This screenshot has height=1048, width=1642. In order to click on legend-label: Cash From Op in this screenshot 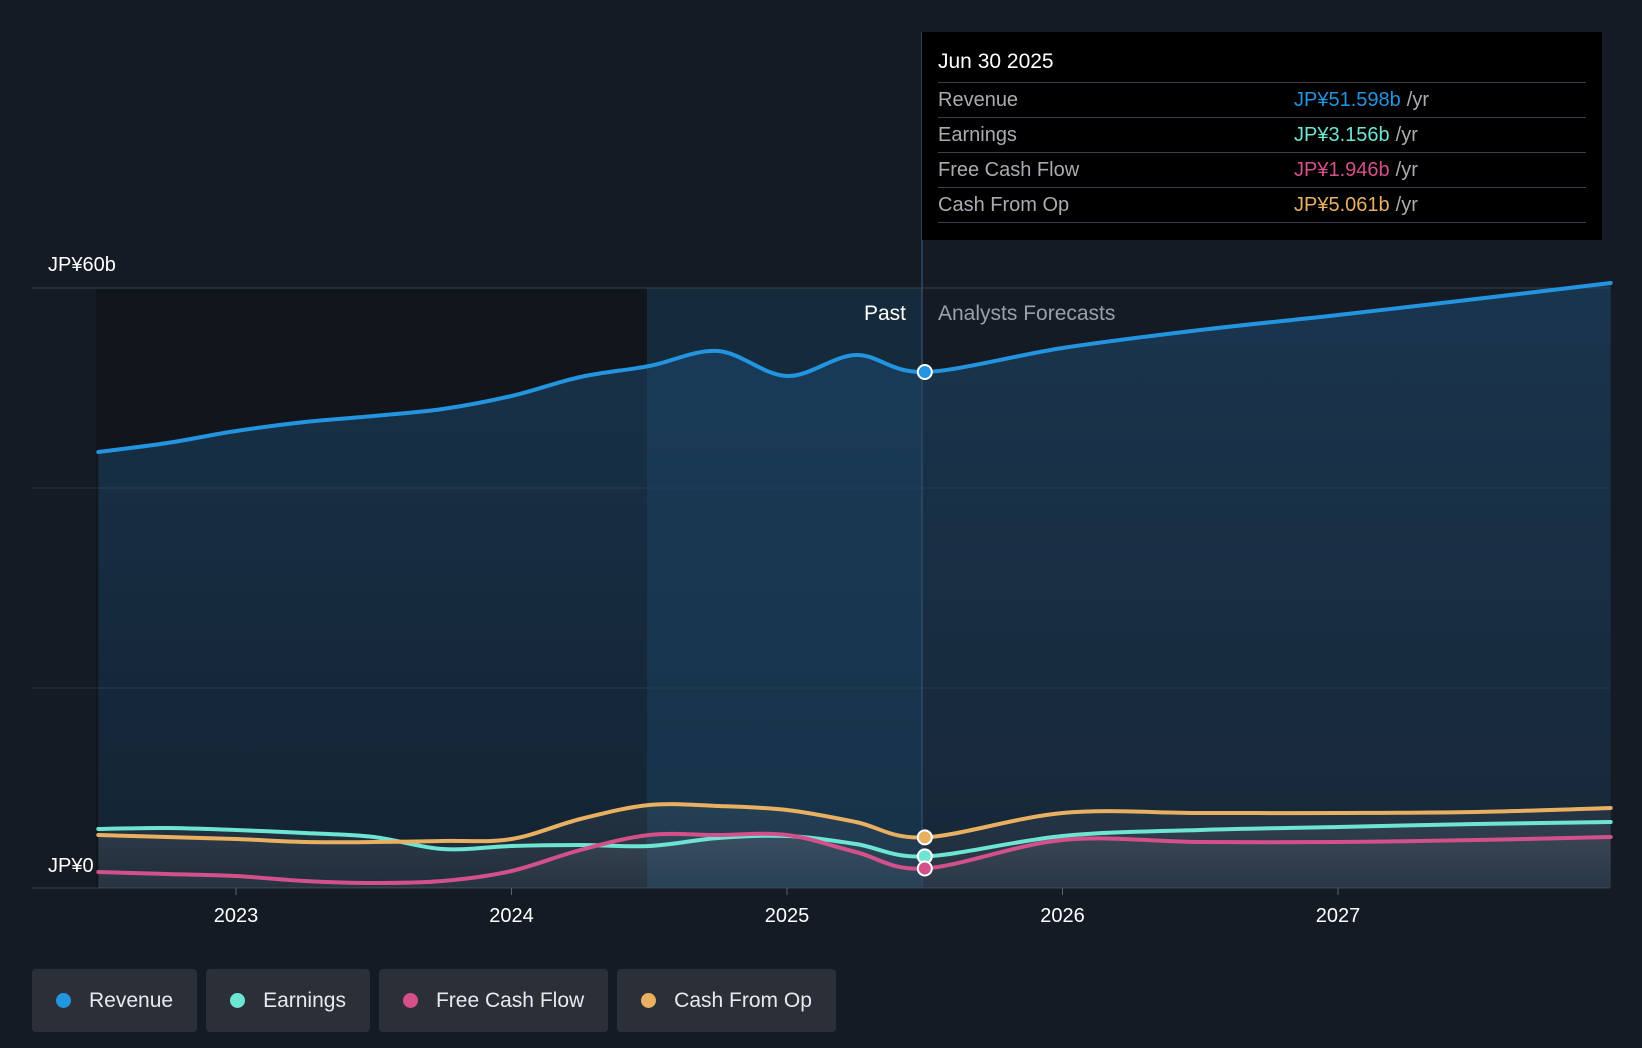, I will do `click(743, 1000)`.